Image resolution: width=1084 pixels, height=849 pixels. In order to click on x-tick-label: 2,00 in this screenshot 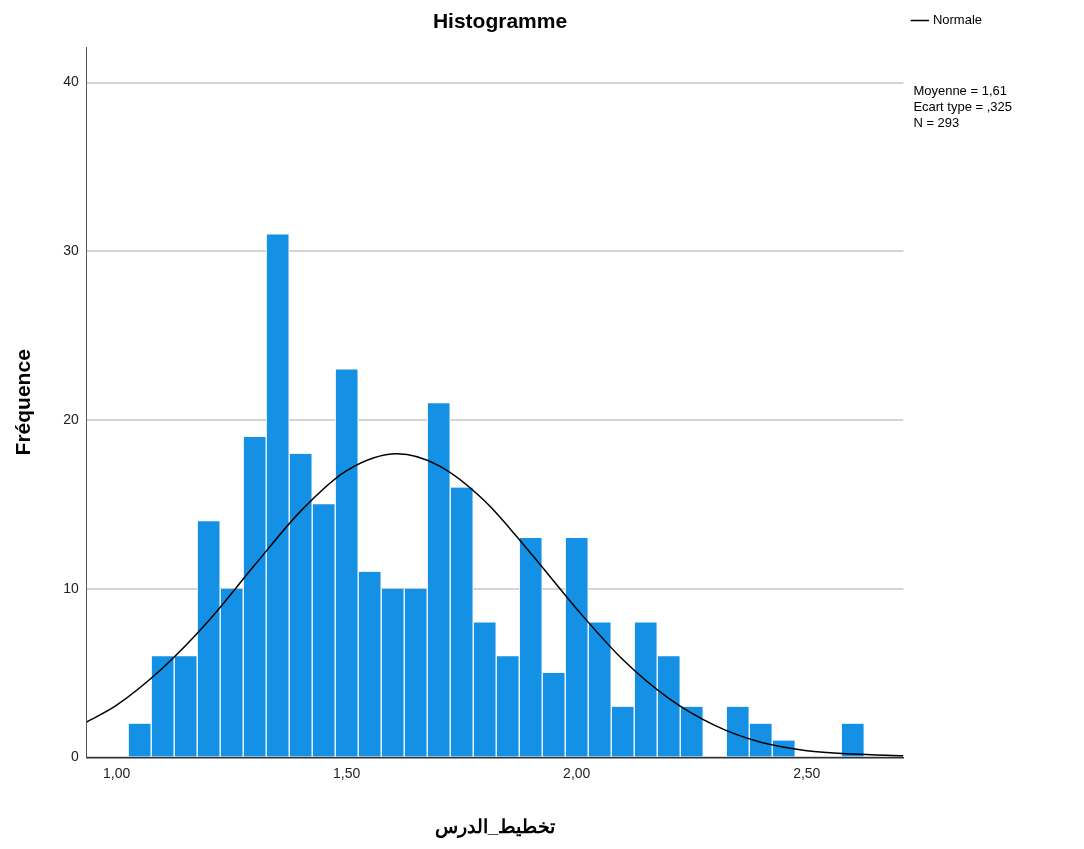, I will do `click(577, 772)`.